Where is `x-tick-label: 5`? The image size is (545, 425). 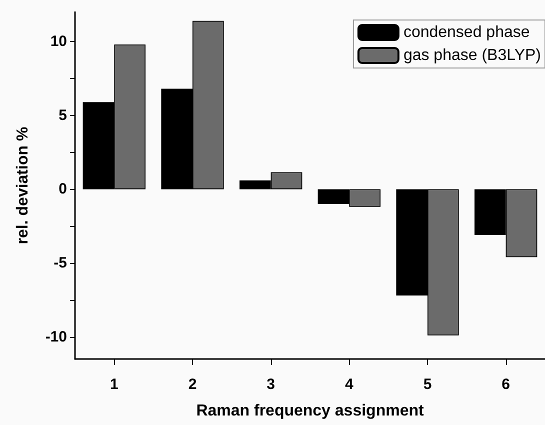
x-tick-label: 5 is located at coordinates (427, 384).